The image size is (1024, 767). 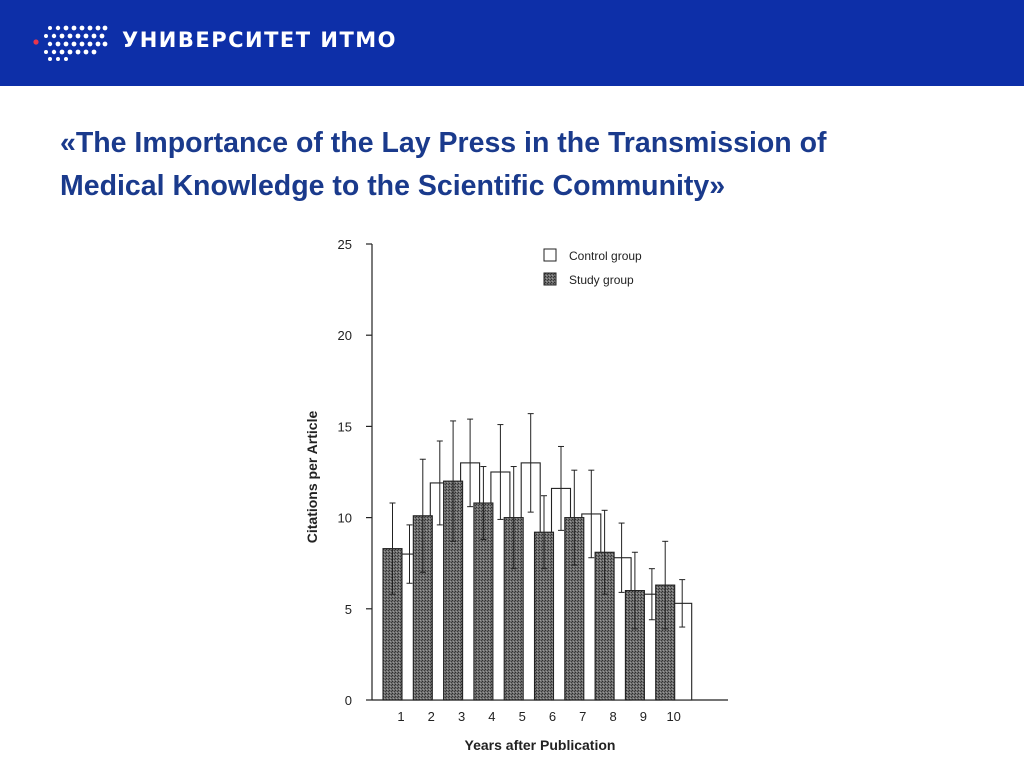 What do you see at coordinates (348, 700) in the screenshot?
I see `y-tick-label: 0` at bounding box center [348, 700].